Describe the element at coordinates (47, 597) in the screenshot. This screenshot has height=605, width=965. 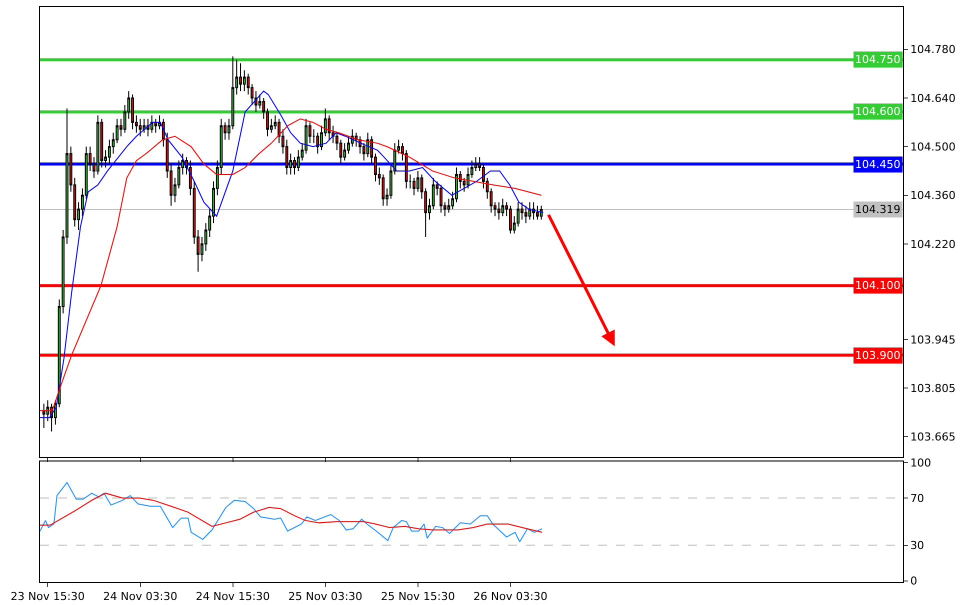
I see `x-tick-label: 23 Nov 15:30` at that location.